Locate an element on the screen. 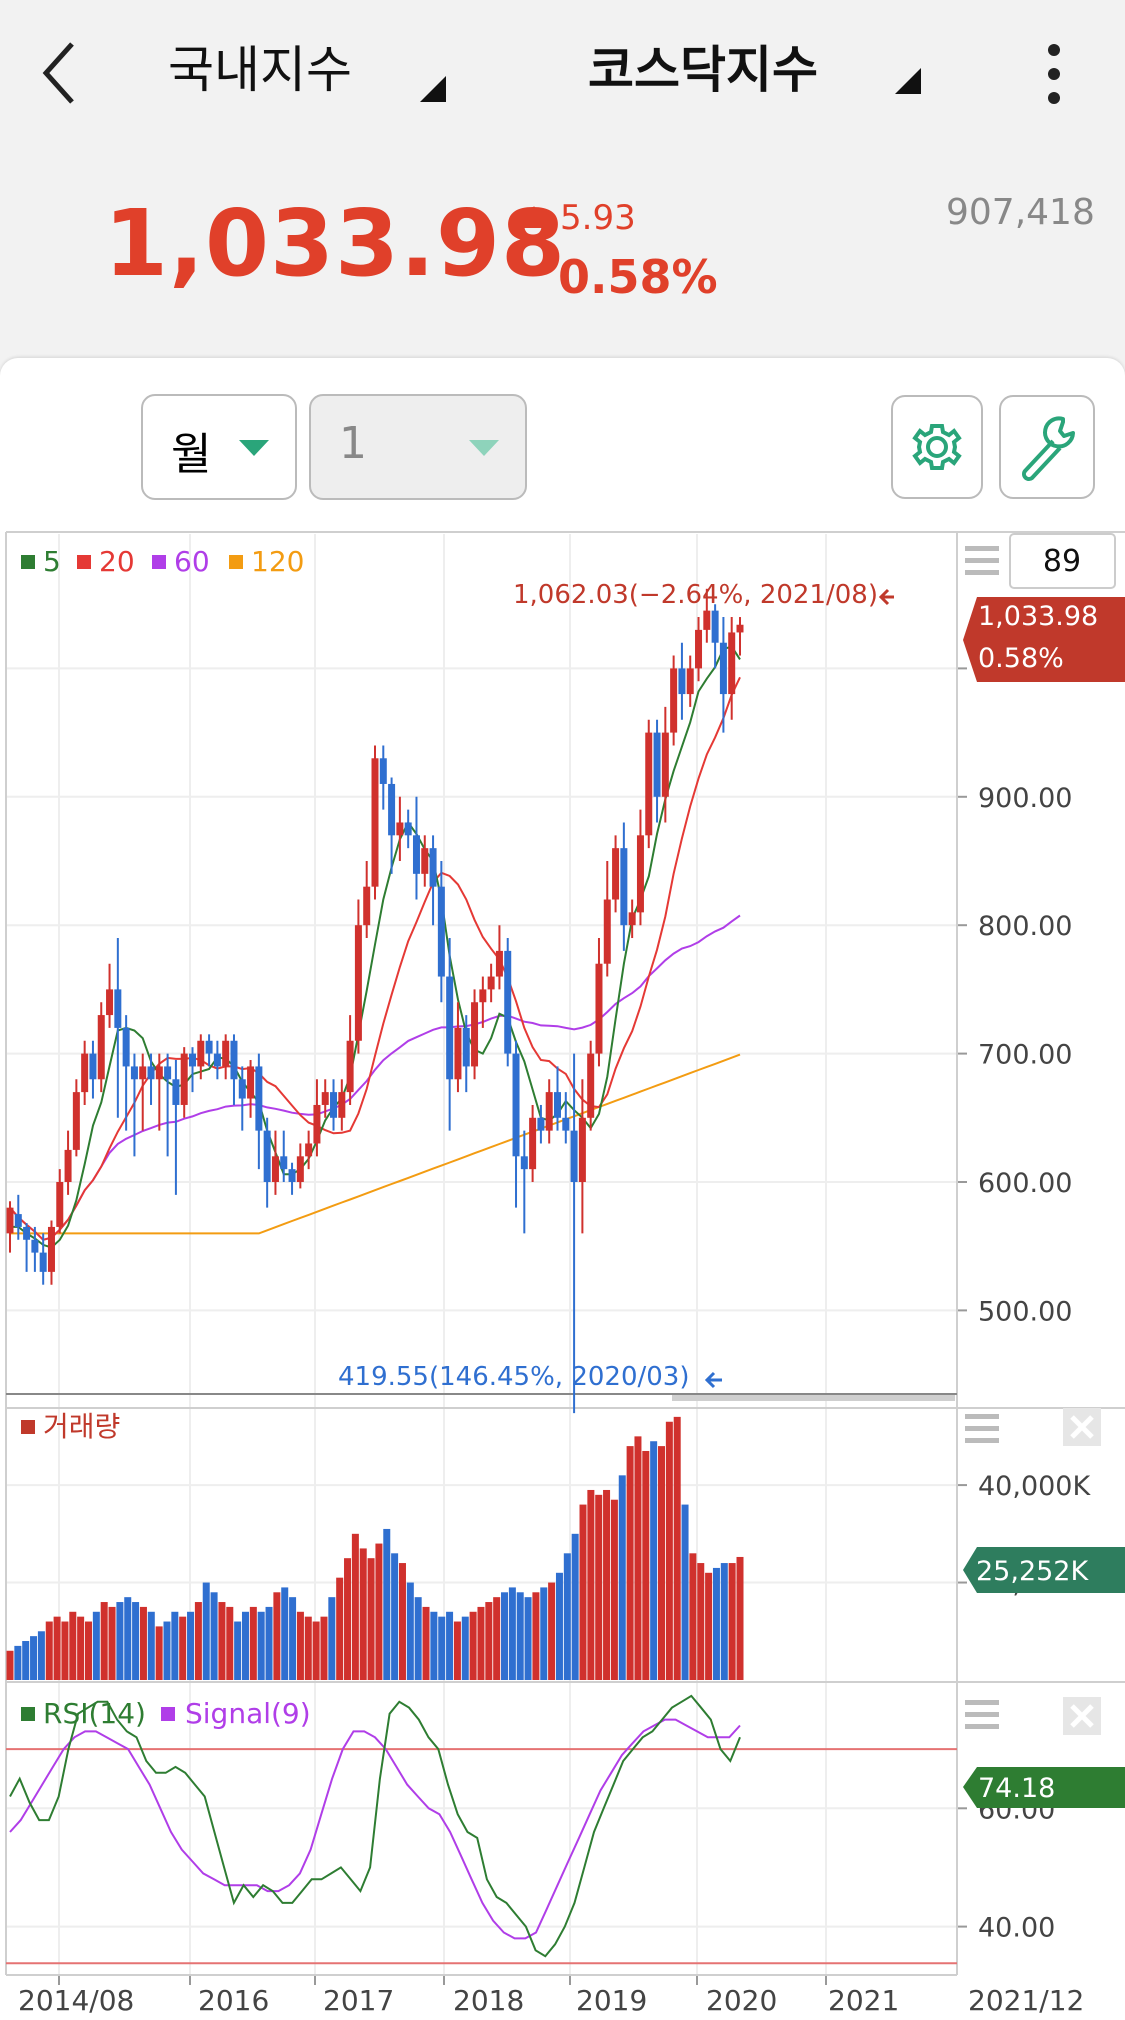 The height and width of the screenshot is (2020, 1125). main-legend: 5 20 60 120 is located at coordinates (162, 561).